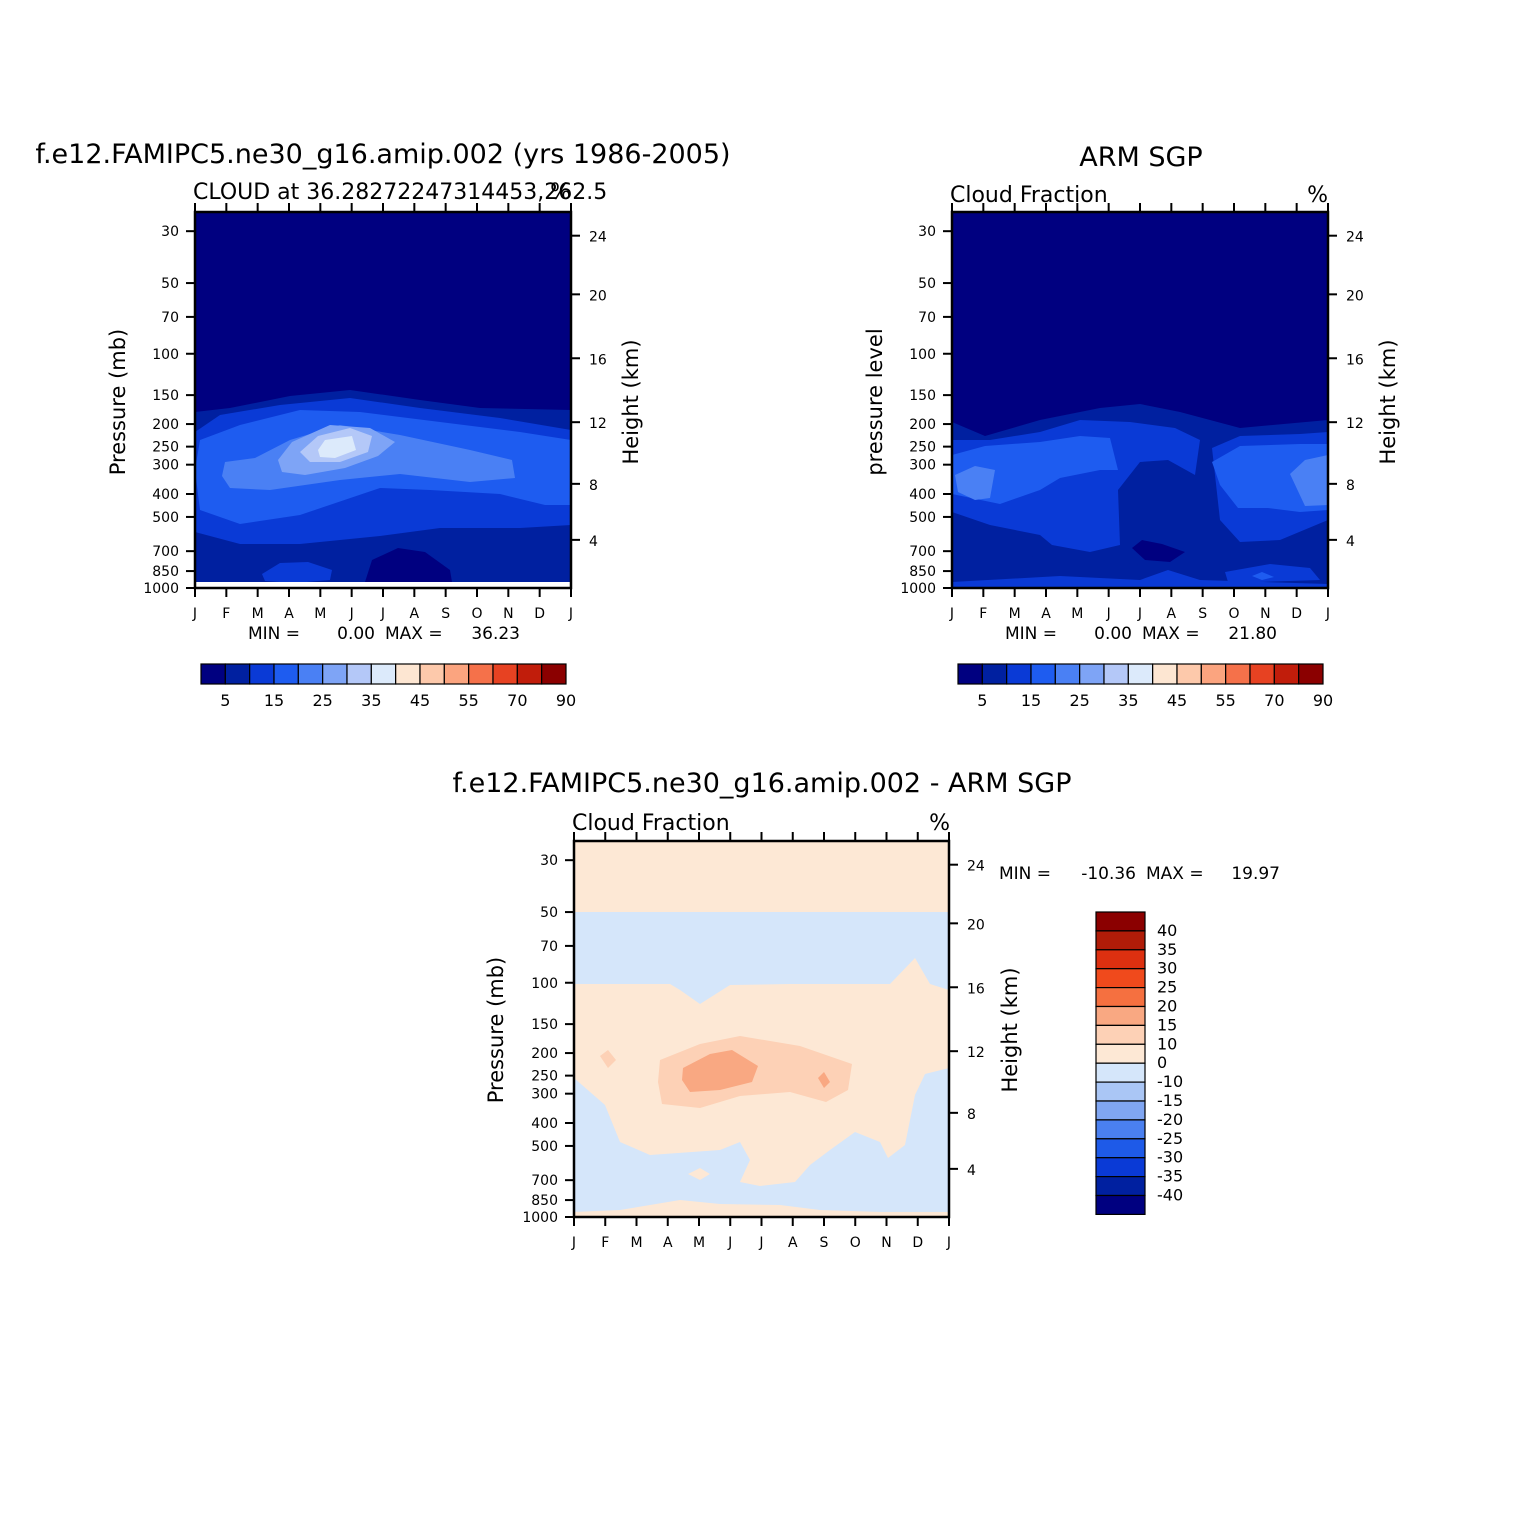 The image size is (1524, 1524). What do you see at coordinates (1252, 634) in the screenshot?
I see `obs-max-value: 21.80` at bounding box center [1252, 634].